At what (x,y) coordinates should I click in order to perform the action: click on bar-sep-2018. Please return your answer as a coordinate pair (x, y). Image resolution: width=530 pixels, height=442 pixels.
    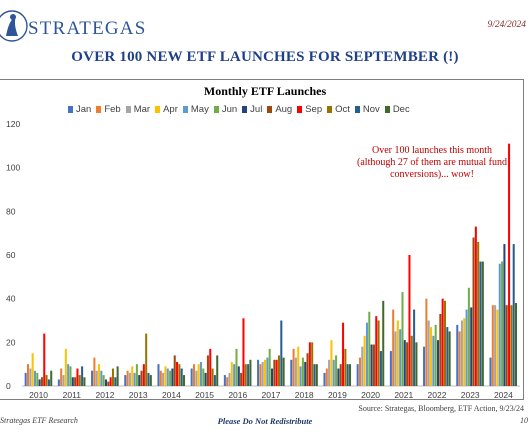
    Looking at the image, I should click on (309, 364).